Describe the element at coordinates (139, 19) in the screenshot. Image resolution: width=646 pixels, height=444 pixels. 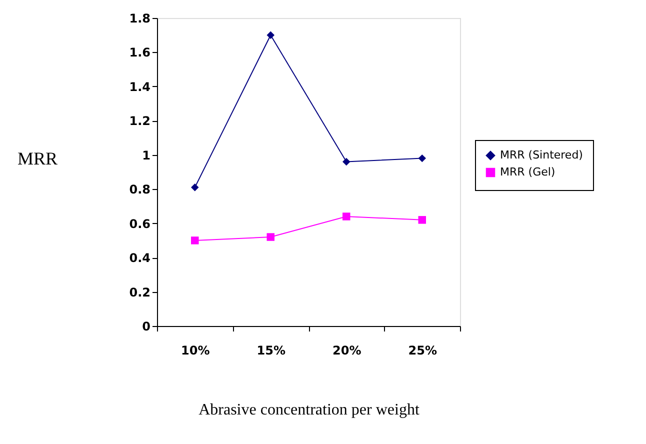
I see `y-tick-label: 1.8` at that location.